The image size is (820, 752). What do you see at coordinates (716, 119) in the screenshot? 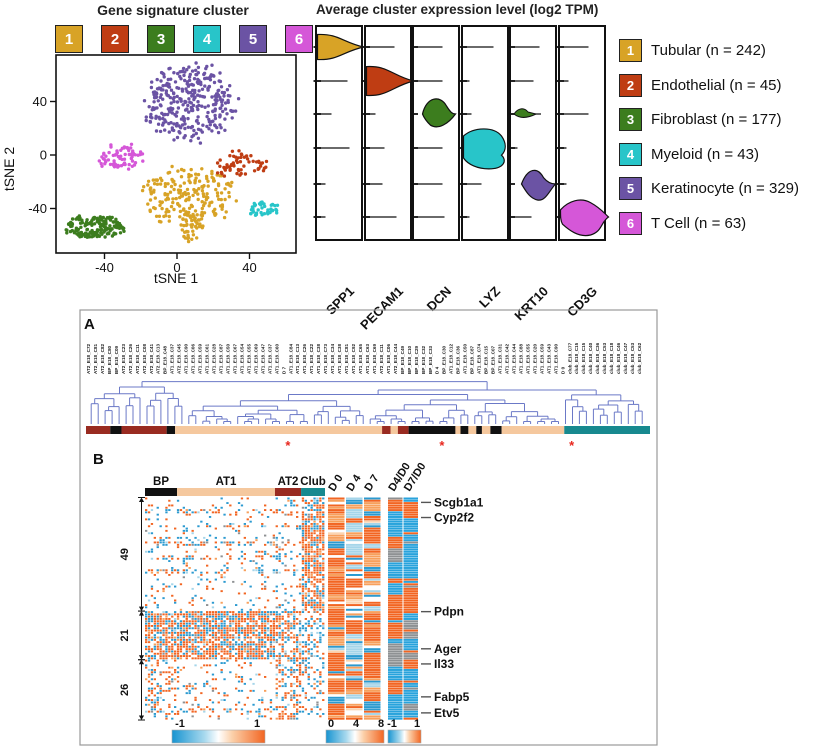
I see `legend-label-fibroblast: Fibroblast (n = 177)` at bounding box center [716, 119].